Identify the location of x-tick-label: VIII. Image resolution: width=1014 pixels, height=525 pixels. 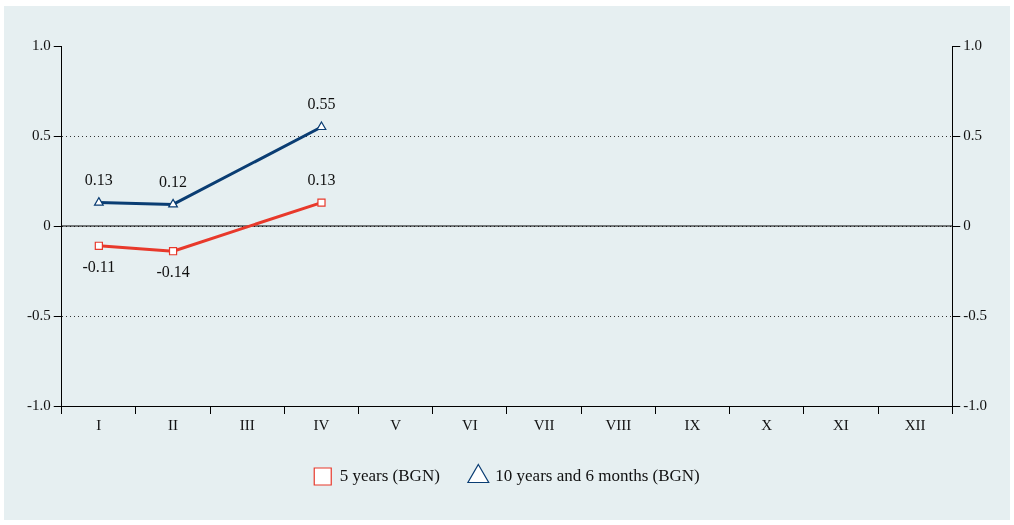
(618, 424).